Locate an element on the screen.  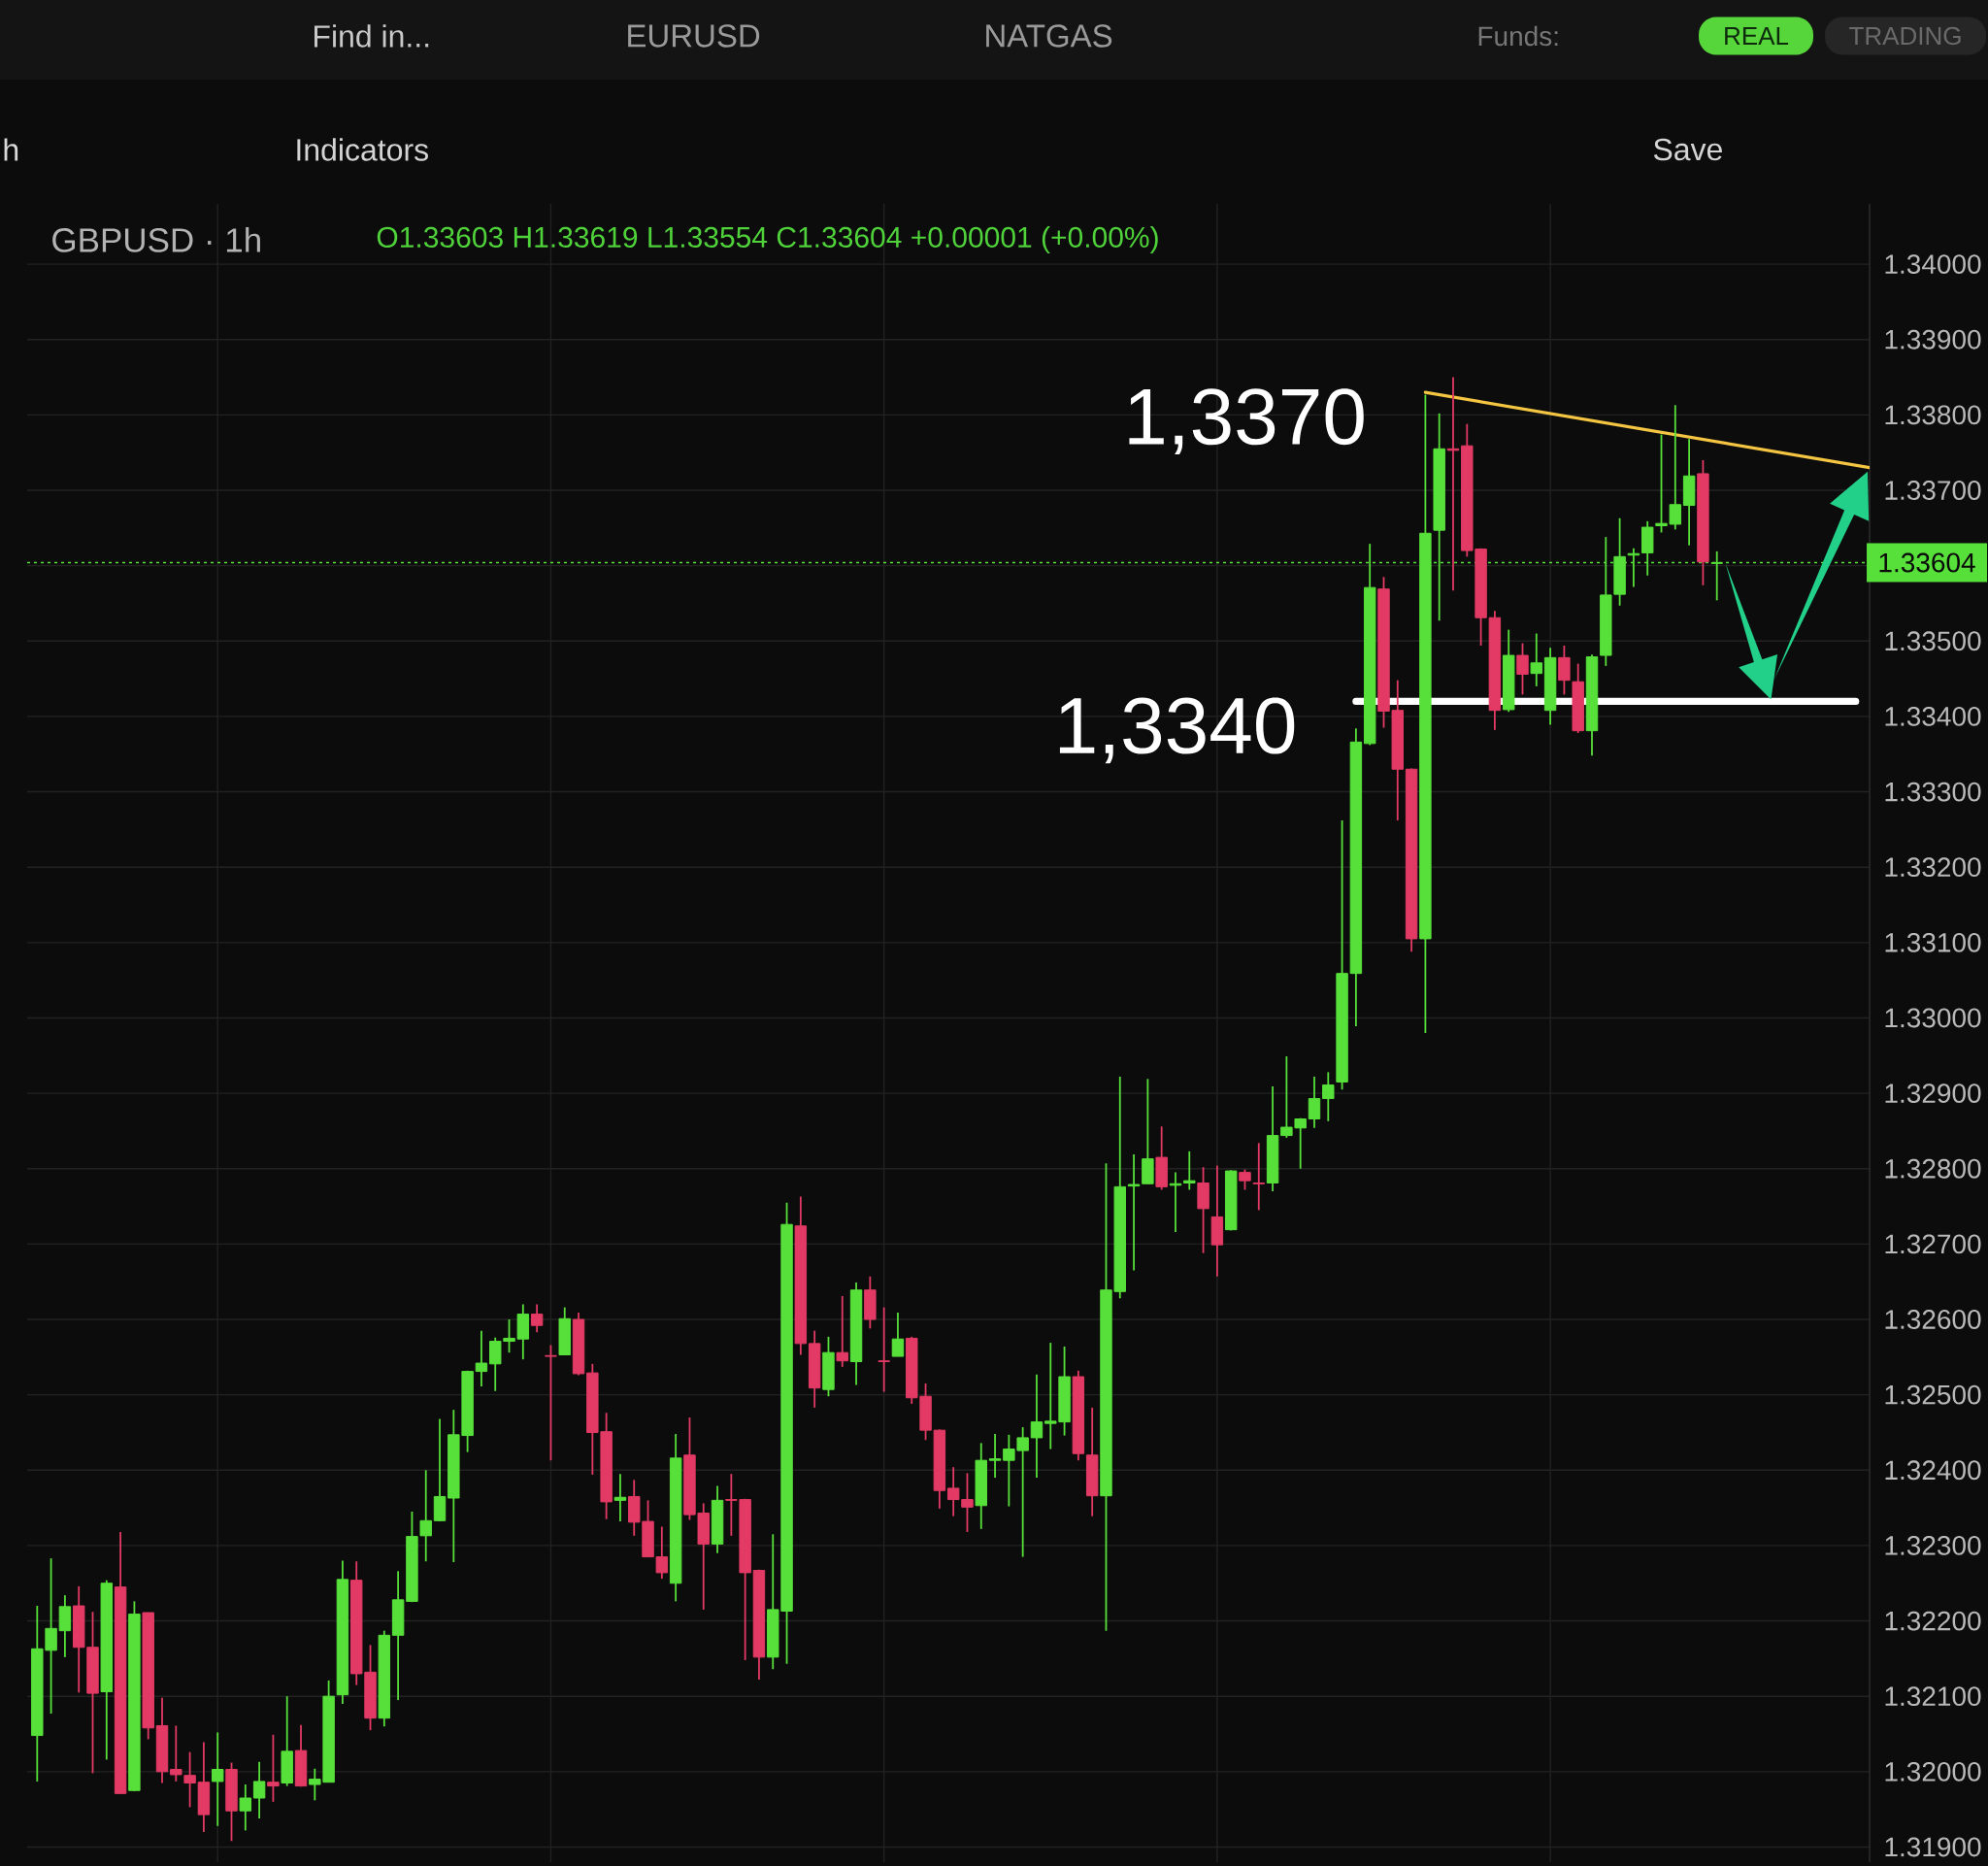
y-tick-label: 1.32300 is located at coordinates (1933, 1545).